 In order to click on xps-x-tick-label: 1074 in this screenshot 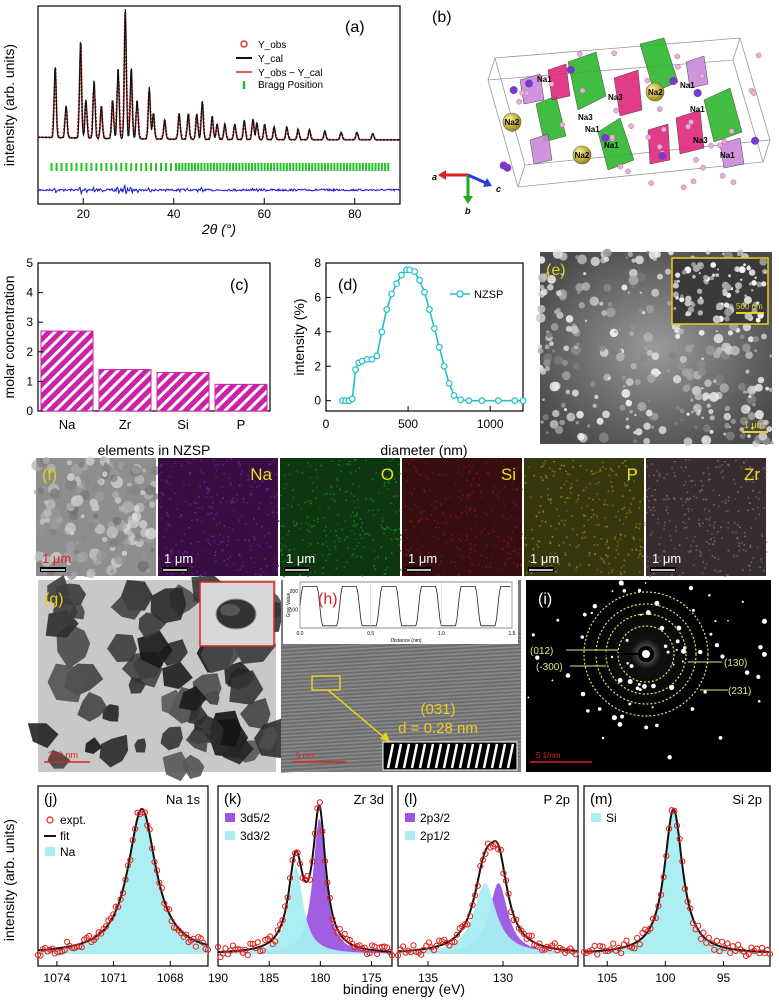, I will do `click(57, 978)`.